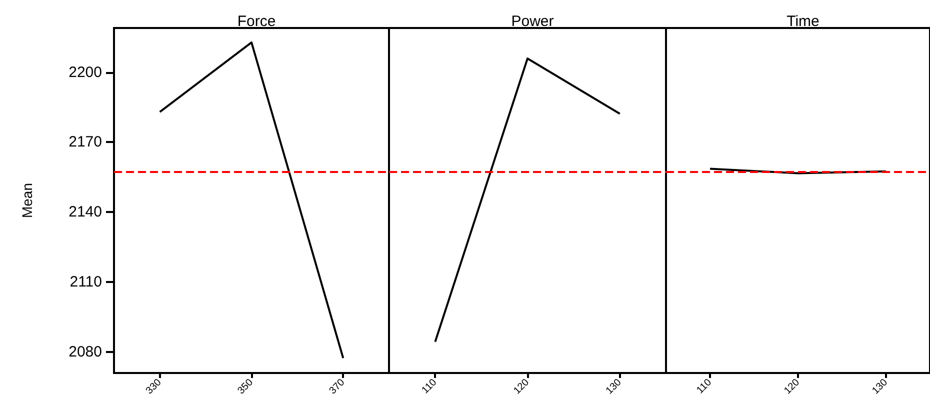 The image size is (930, 411). I want to click on y-tick-label: 2140, so click(85, 212).